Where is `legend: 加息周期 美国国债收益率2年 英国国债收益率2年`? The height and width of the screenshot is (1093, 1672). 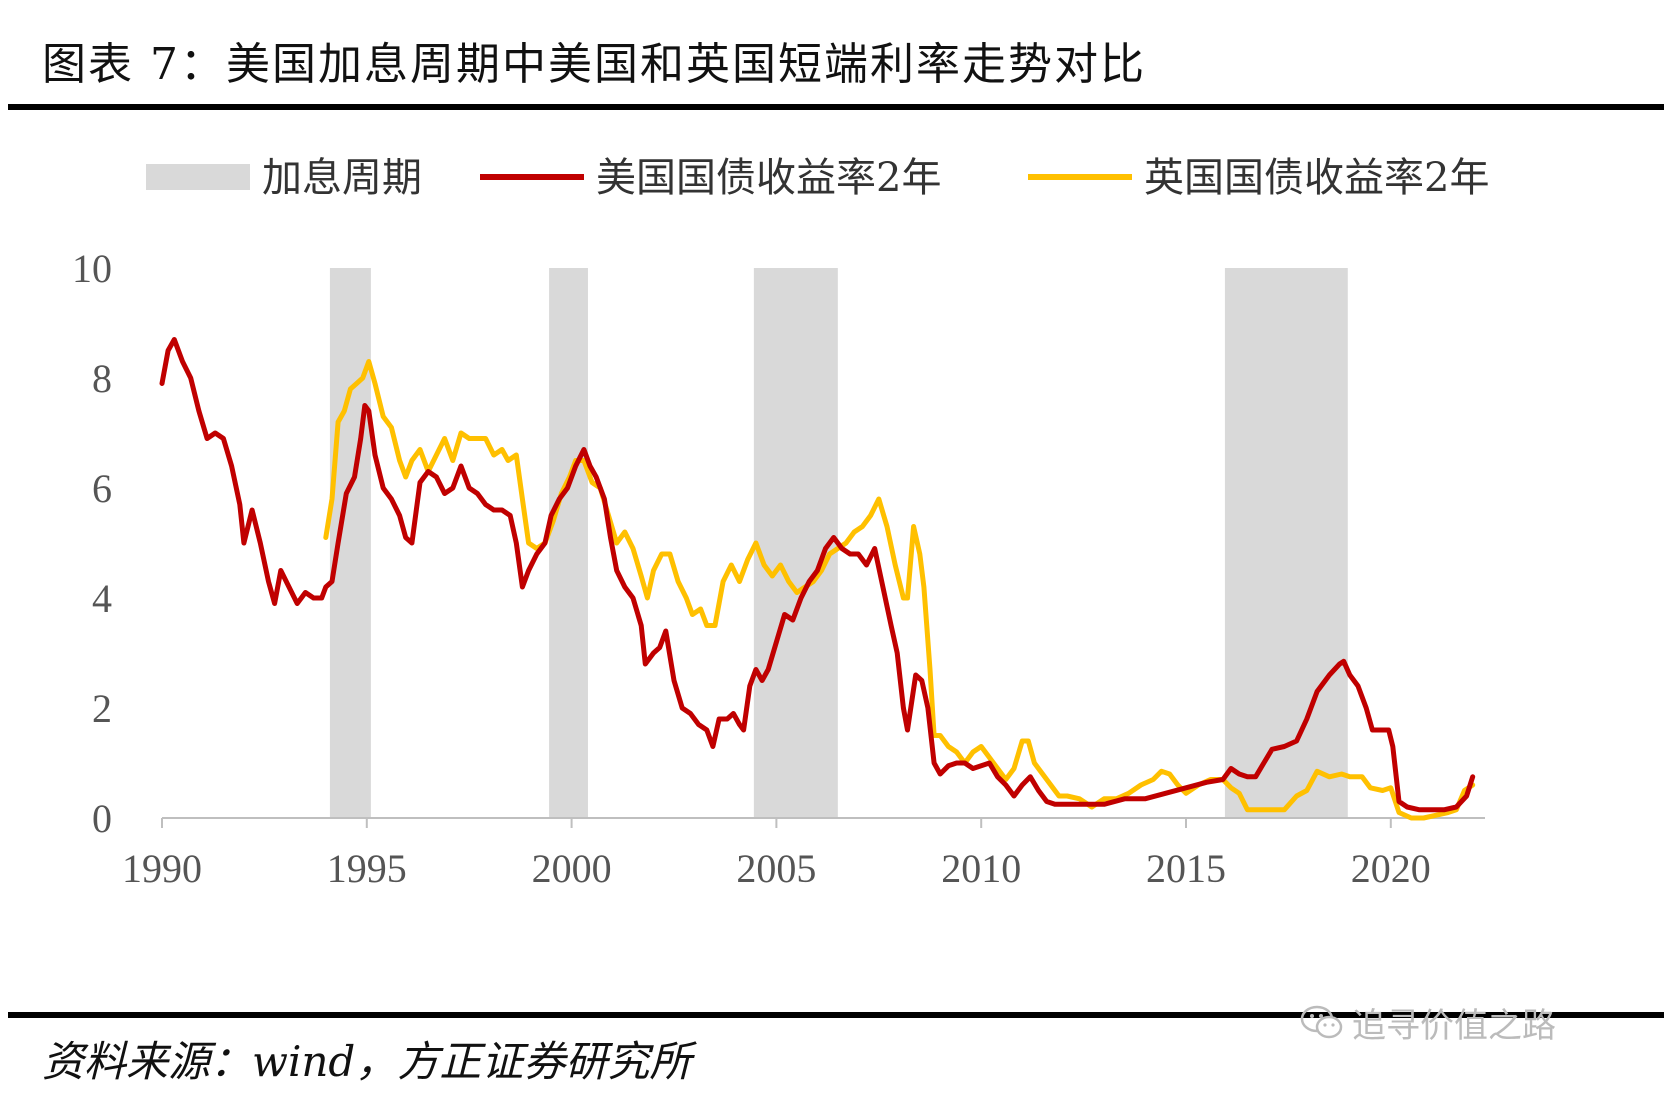
legend: 加息周期 美国国债收益率2年 英国国债收益率2年 is located at coordinates (817, 178).